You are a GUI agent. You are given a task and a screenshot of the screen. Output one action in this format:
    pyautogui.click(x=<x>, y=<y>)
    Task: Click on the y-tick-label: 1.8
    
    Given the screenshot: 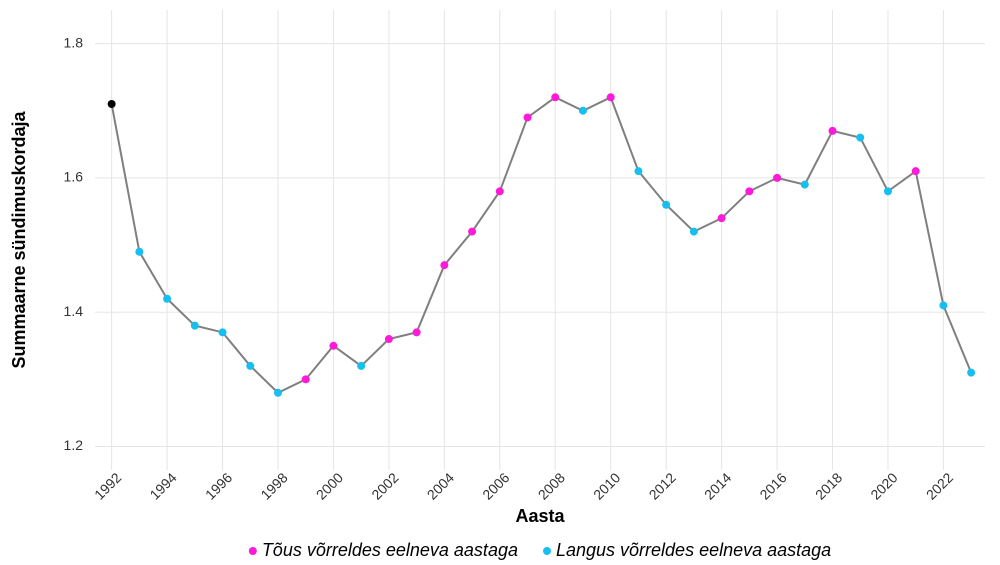 What is the action you would take?
    pyautogui.click(x=74, y=42)
    